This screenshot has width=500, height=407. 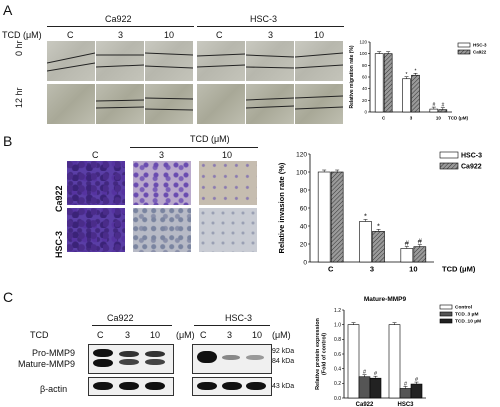 I want to click on y-axis-label: Relative invasion rate (%), so click(x=281, y=207).